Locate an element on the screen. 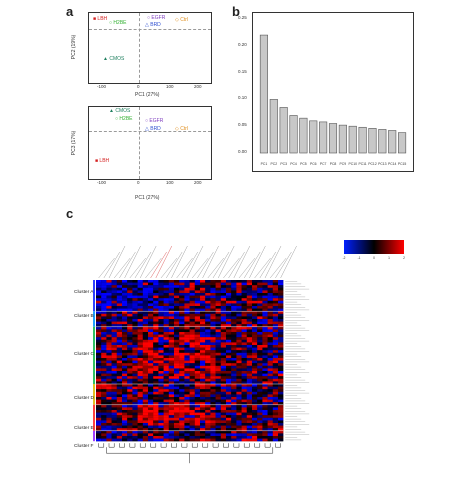 The image size is (474, 479). column-label is located at coordinates (267, 265).